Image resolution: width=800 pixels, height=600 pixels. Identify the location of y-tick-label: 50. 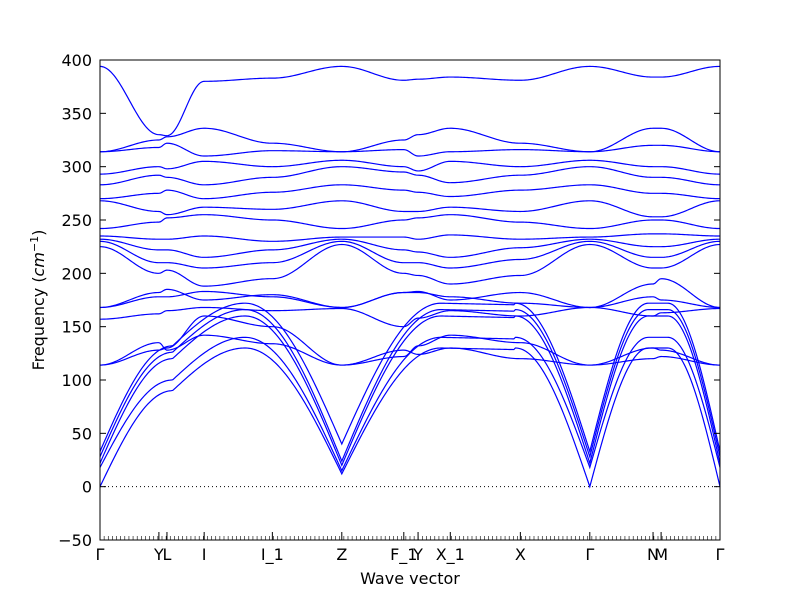
(82, 433).